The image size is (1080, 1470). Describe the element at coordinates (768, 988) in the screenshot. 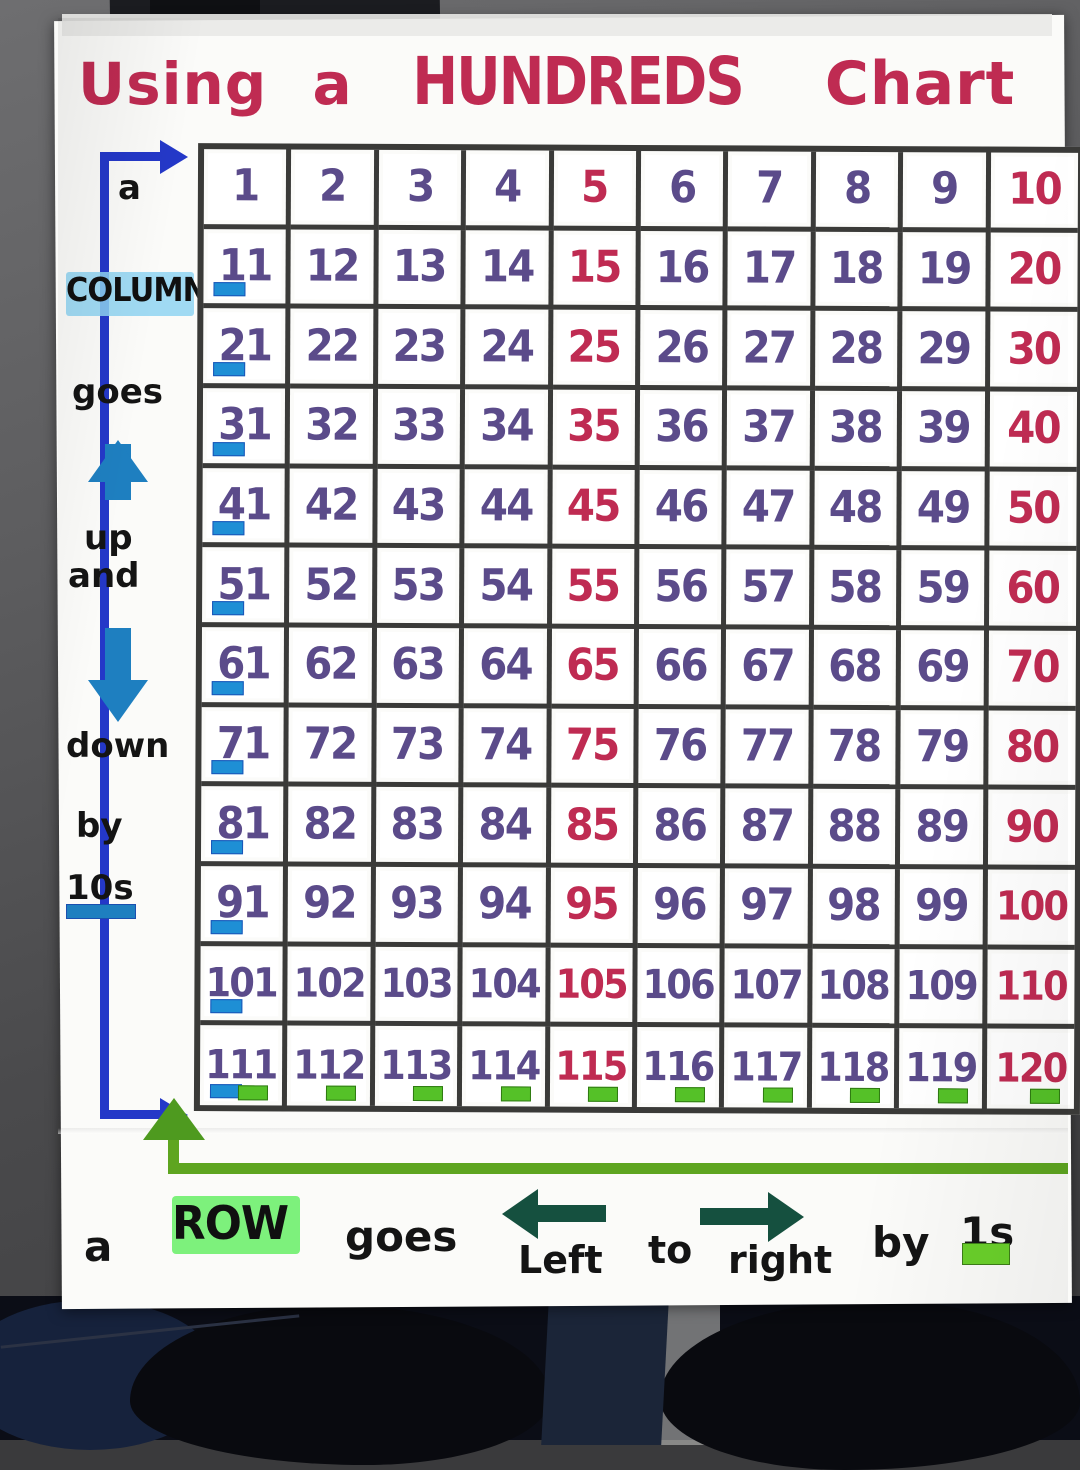

I see `grid-cell: 107` at that location.